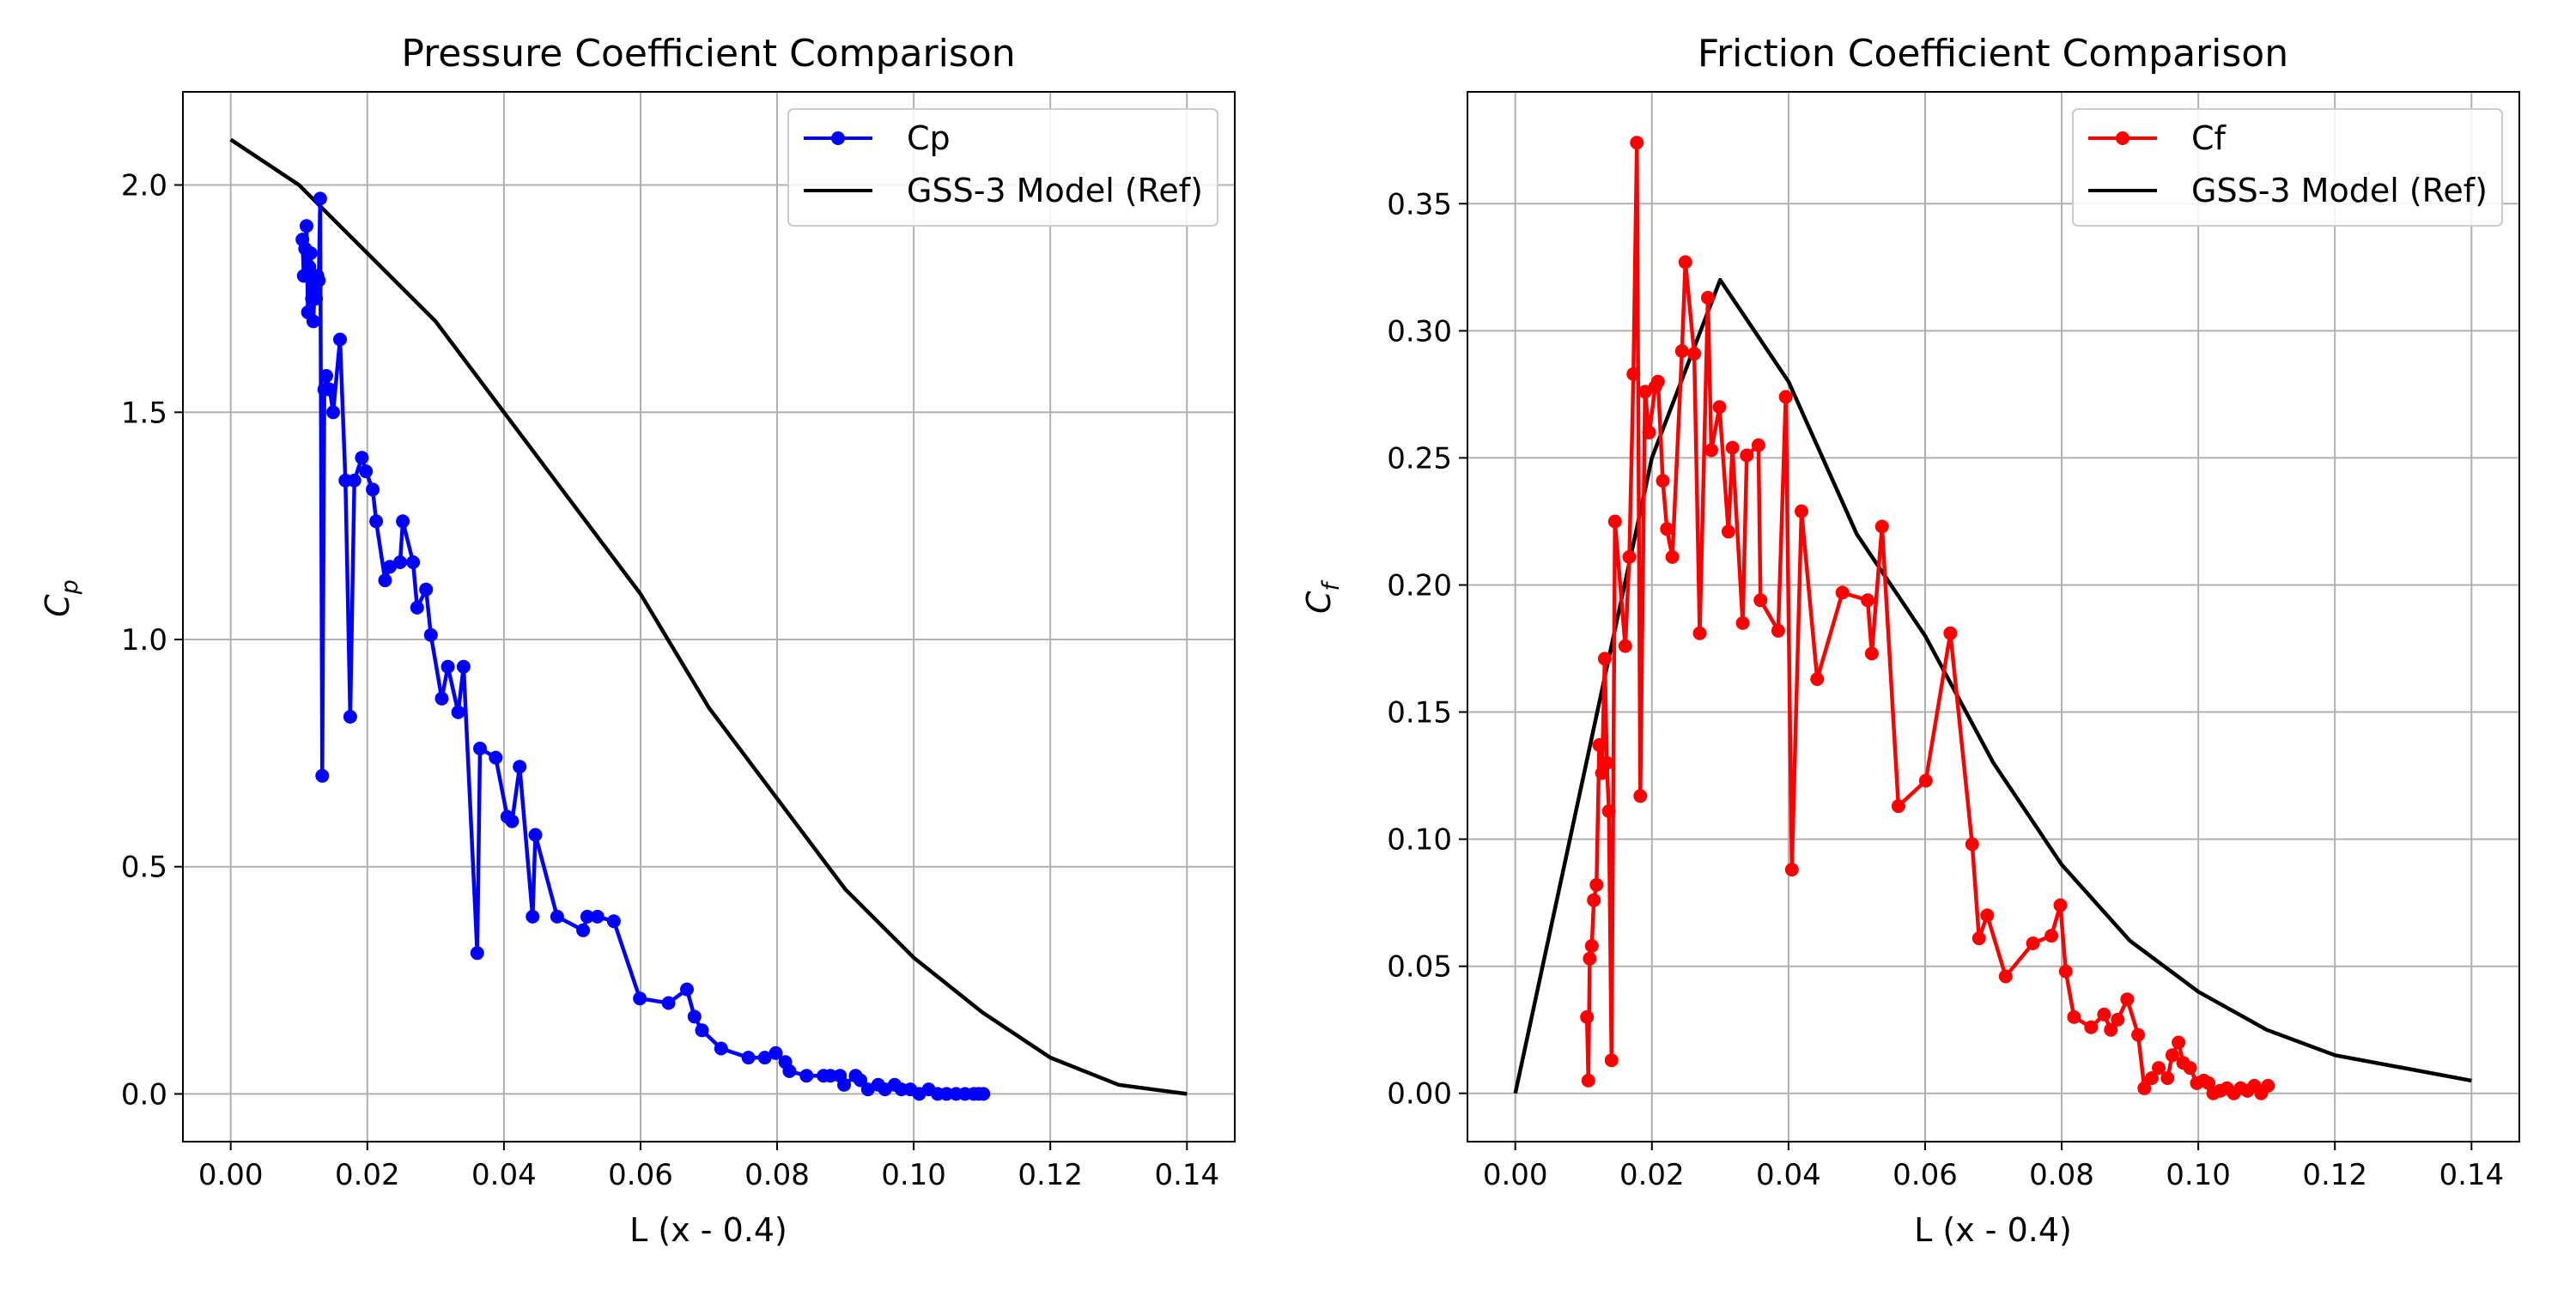  Describe the element at coordinates (929, 138) in the screenshot. I see `legend-label: Cp` at that location.